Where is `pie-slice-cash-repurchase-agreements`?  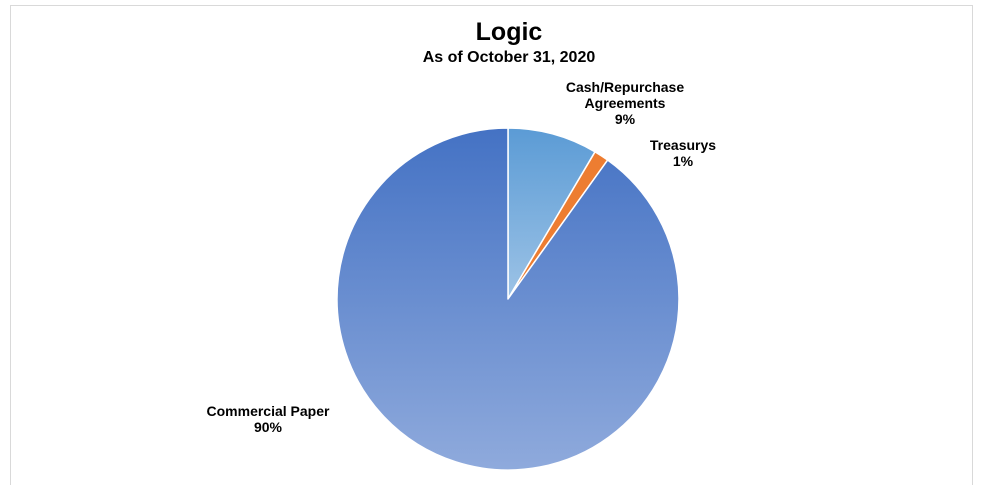
pie-slice-cash-repurchase-agreements is located at coordinates (551, 213).